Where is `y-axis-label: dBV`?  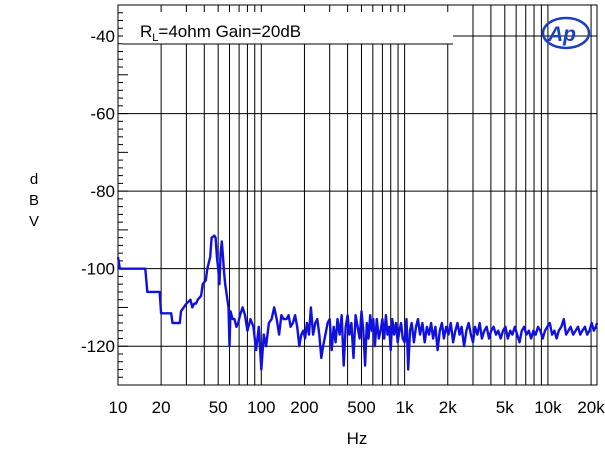 y-axis-label: dBV is located at coordinates (34, 200).